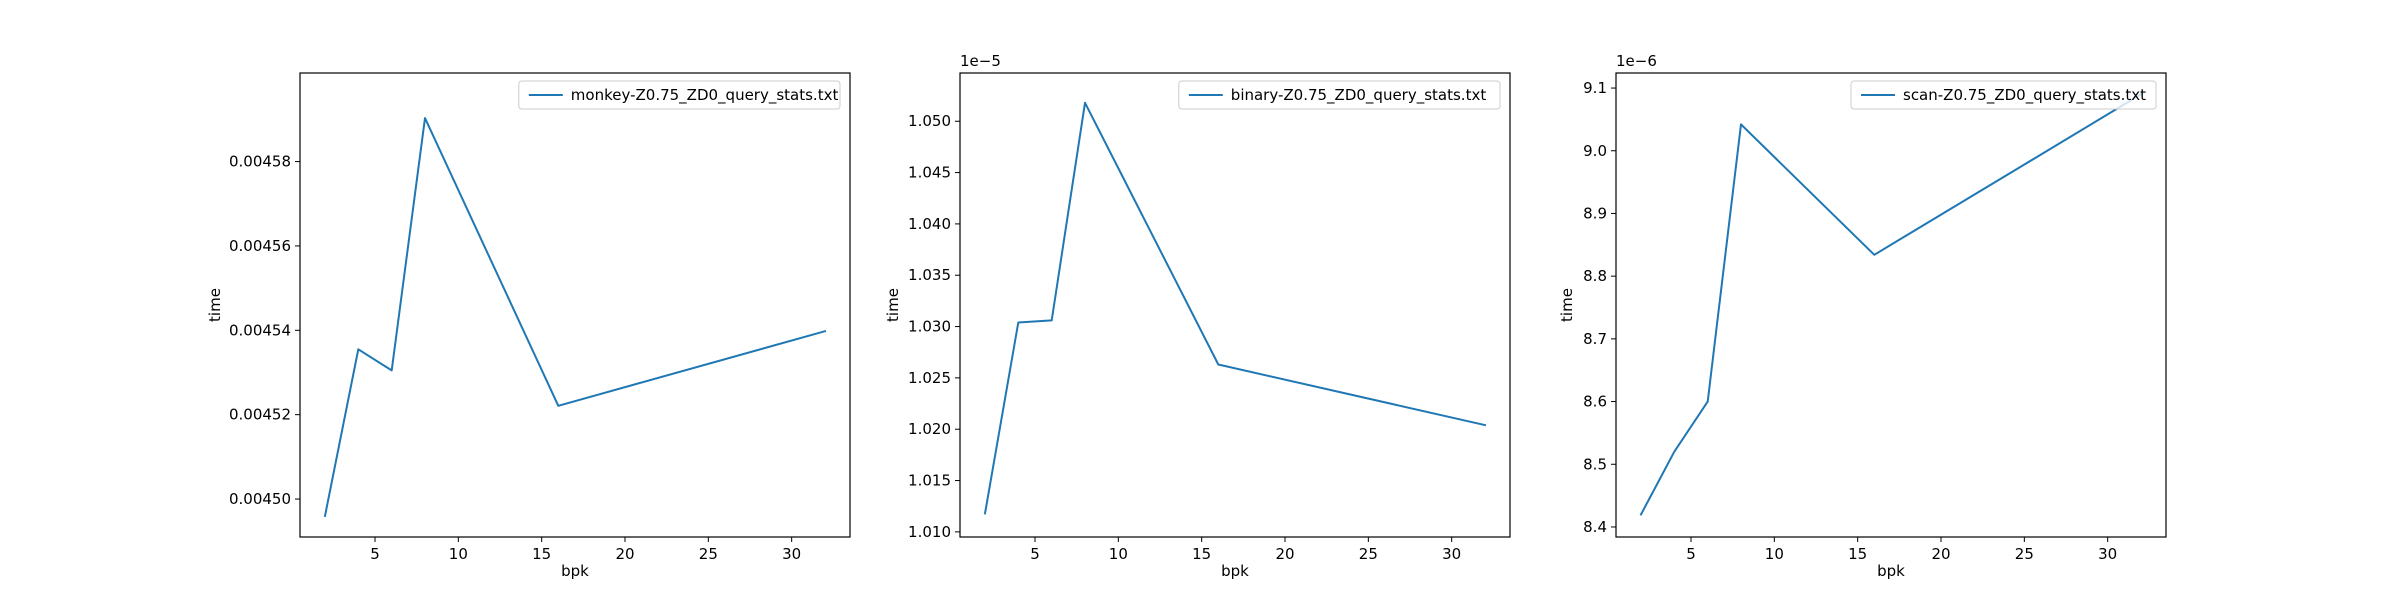 Image resolution: width=2400 pixels, height=600 pixels. I want to click on legend: binary-Z0.75_ZD0_query_stats.txt, so click(1339, 95).